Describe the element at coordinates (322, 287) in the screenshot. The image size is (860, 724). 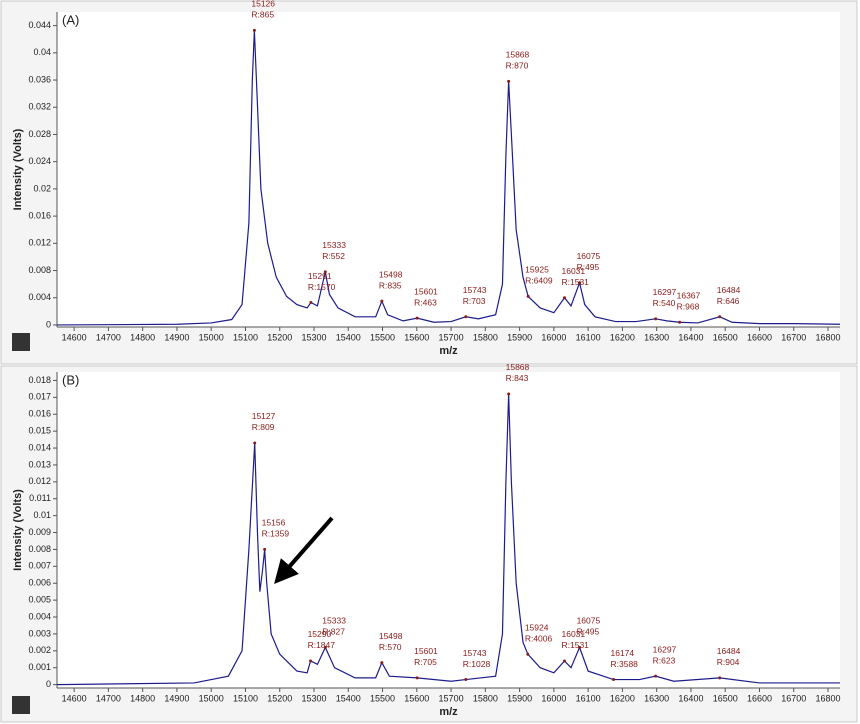
I see `peak-resolution: R:1570` at that location.